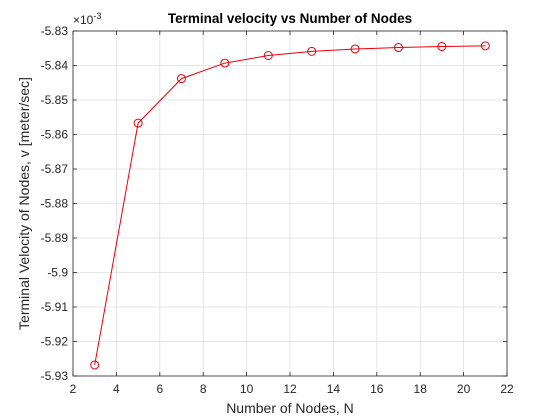 The width and height of the screenshot is (560, 420). What do you see at coordinates (55, 169) in the screenshot?
I see `y-tick-label: -5.87` at bounding box center [55, 169].